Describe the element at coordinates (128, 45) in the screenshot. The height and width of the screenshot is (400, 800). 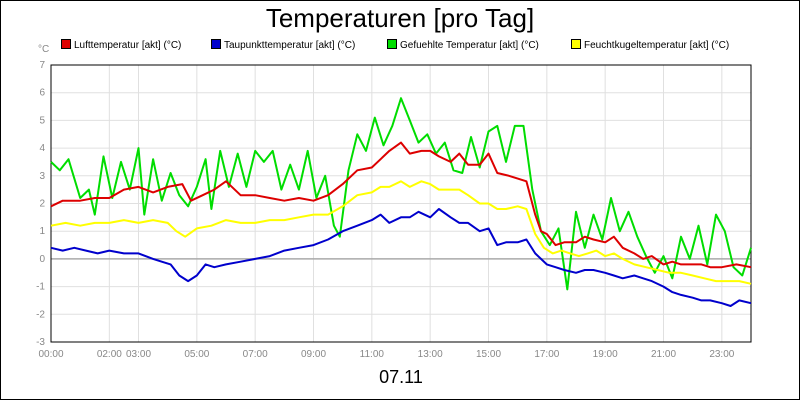
I see `legend-label-lufttemperatur: Lufttemperatur [akt] (°C)` at that location.